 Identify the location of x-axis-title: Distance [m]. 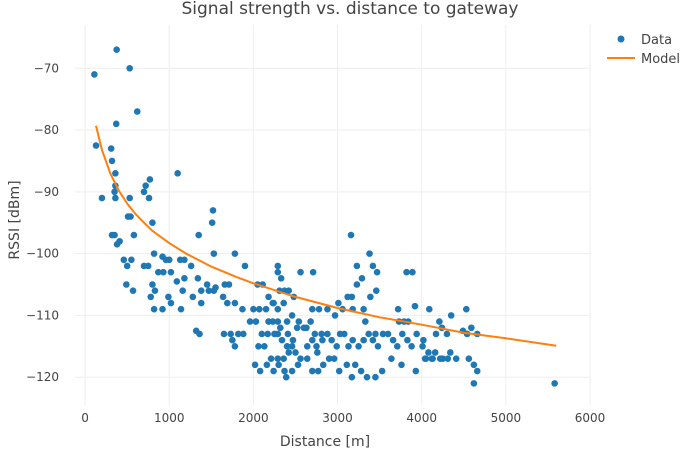
(325, 442).